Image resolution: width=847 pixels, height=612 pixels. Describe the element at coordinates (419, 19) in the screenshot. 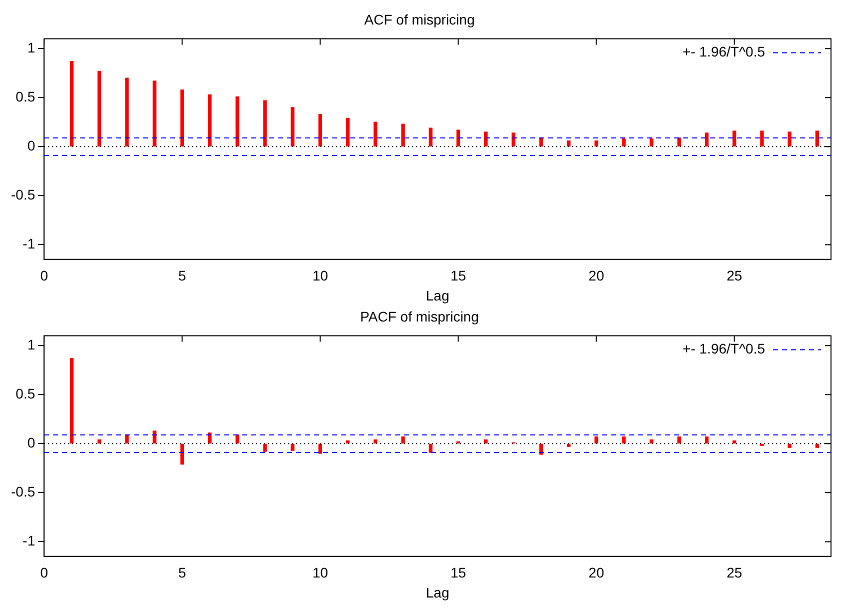

I see `chart-title: ACF of mispricing` at that location.